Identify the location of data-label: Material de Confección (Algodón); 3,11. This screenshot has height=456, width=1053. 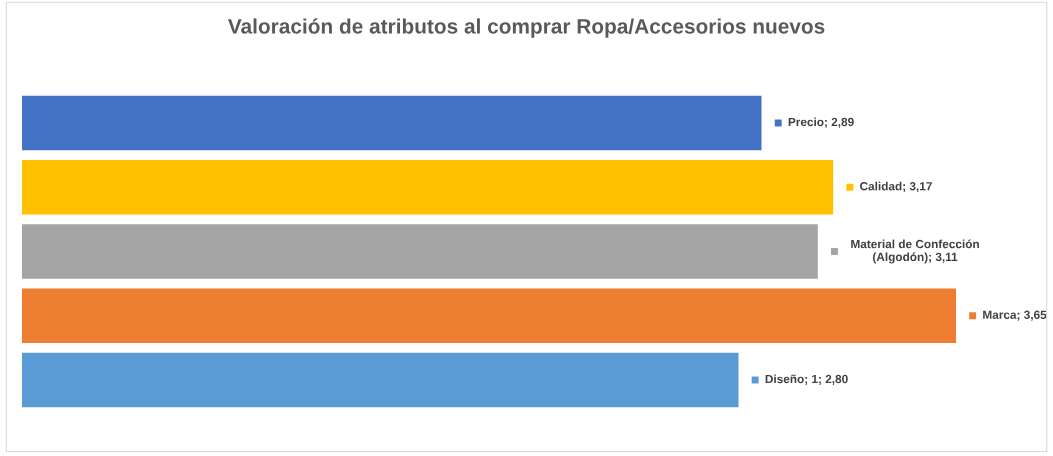
(915, 251).